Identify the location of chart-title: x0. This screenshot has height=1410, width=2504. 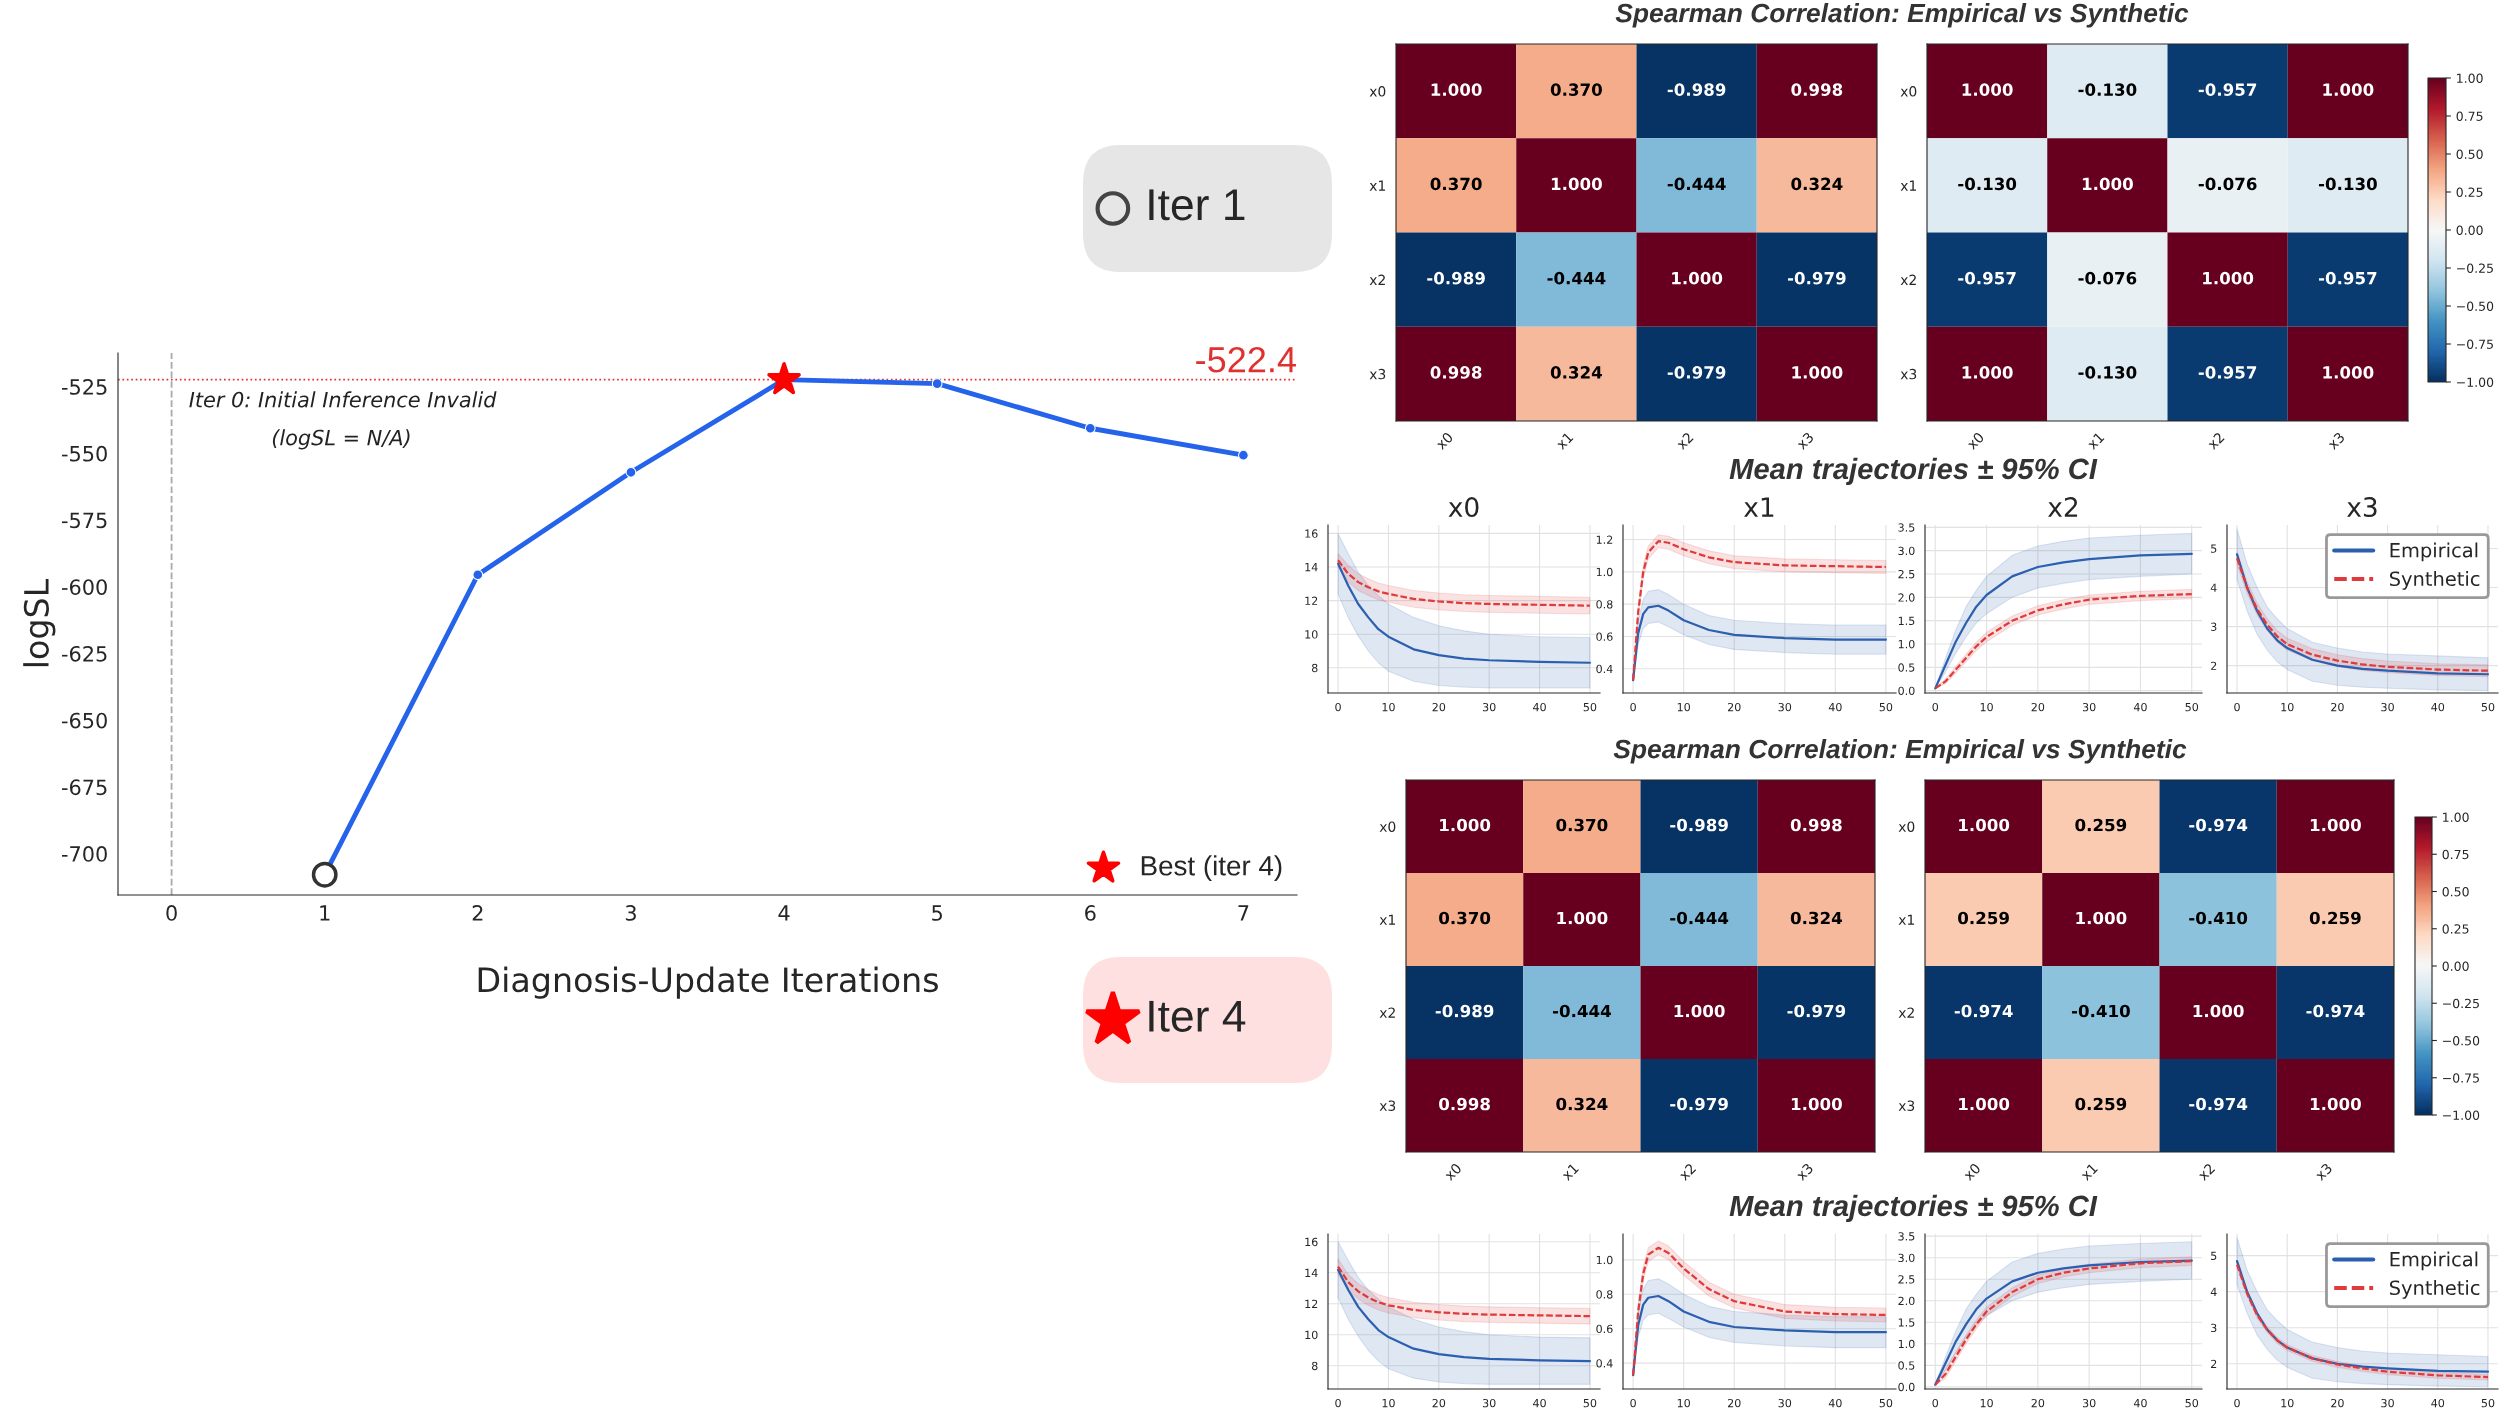
(1463, 507).